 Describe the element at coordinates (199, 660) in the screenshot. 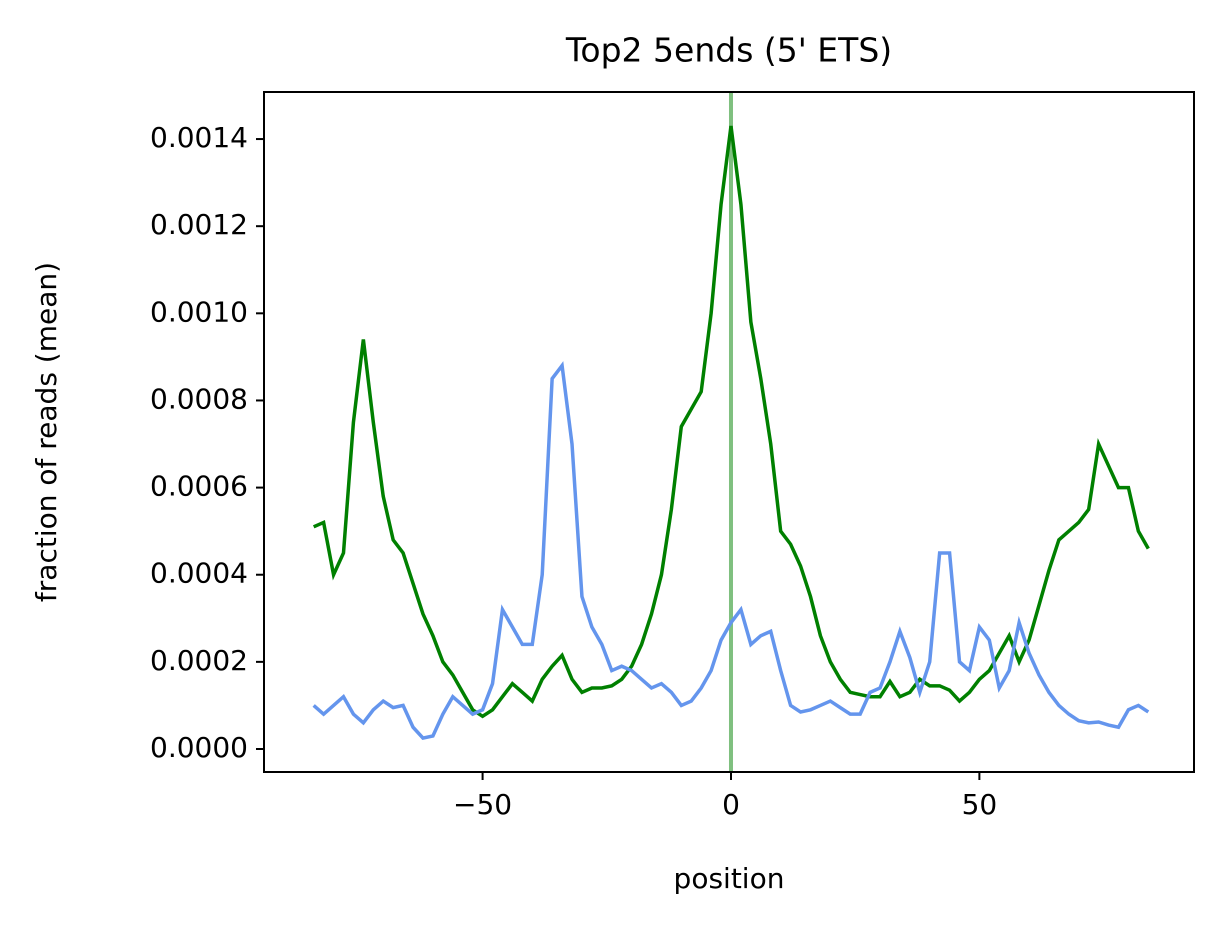

I see `y-tick-label: 0.0002` at that location.